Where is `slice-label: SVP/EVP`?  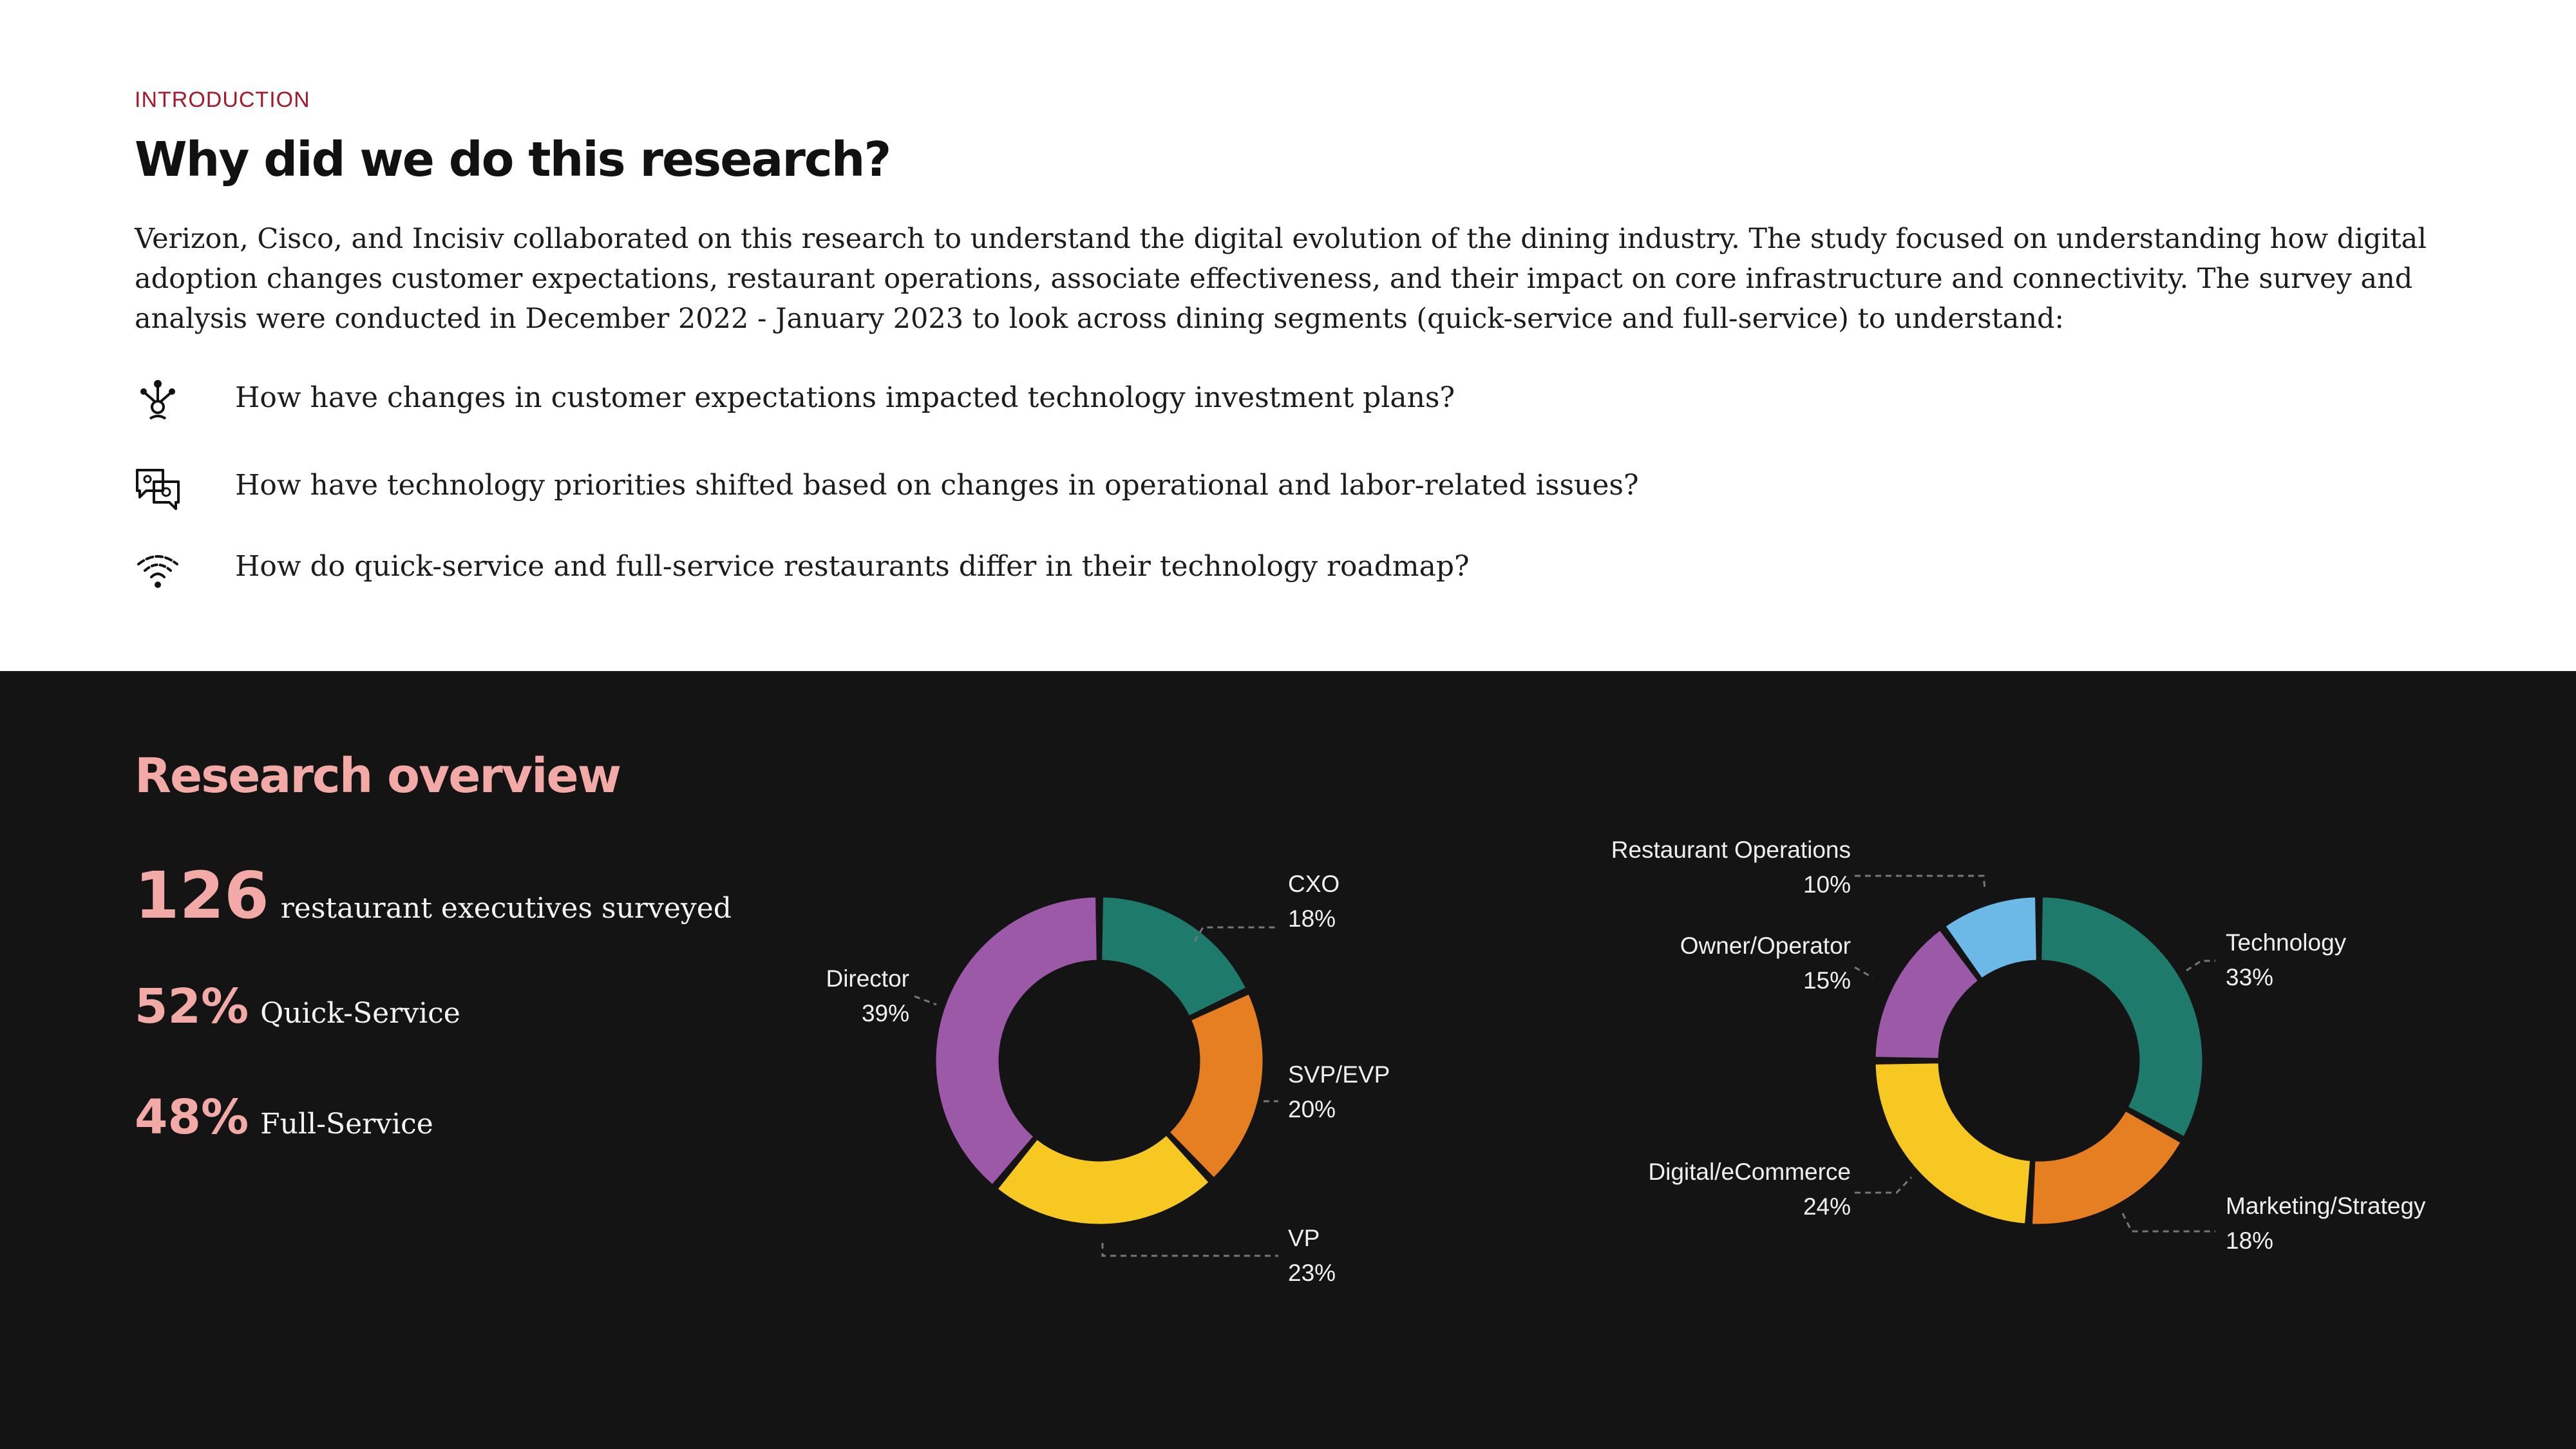 slice-label: SVP/EVP is located at coordinates (1339, 1074).